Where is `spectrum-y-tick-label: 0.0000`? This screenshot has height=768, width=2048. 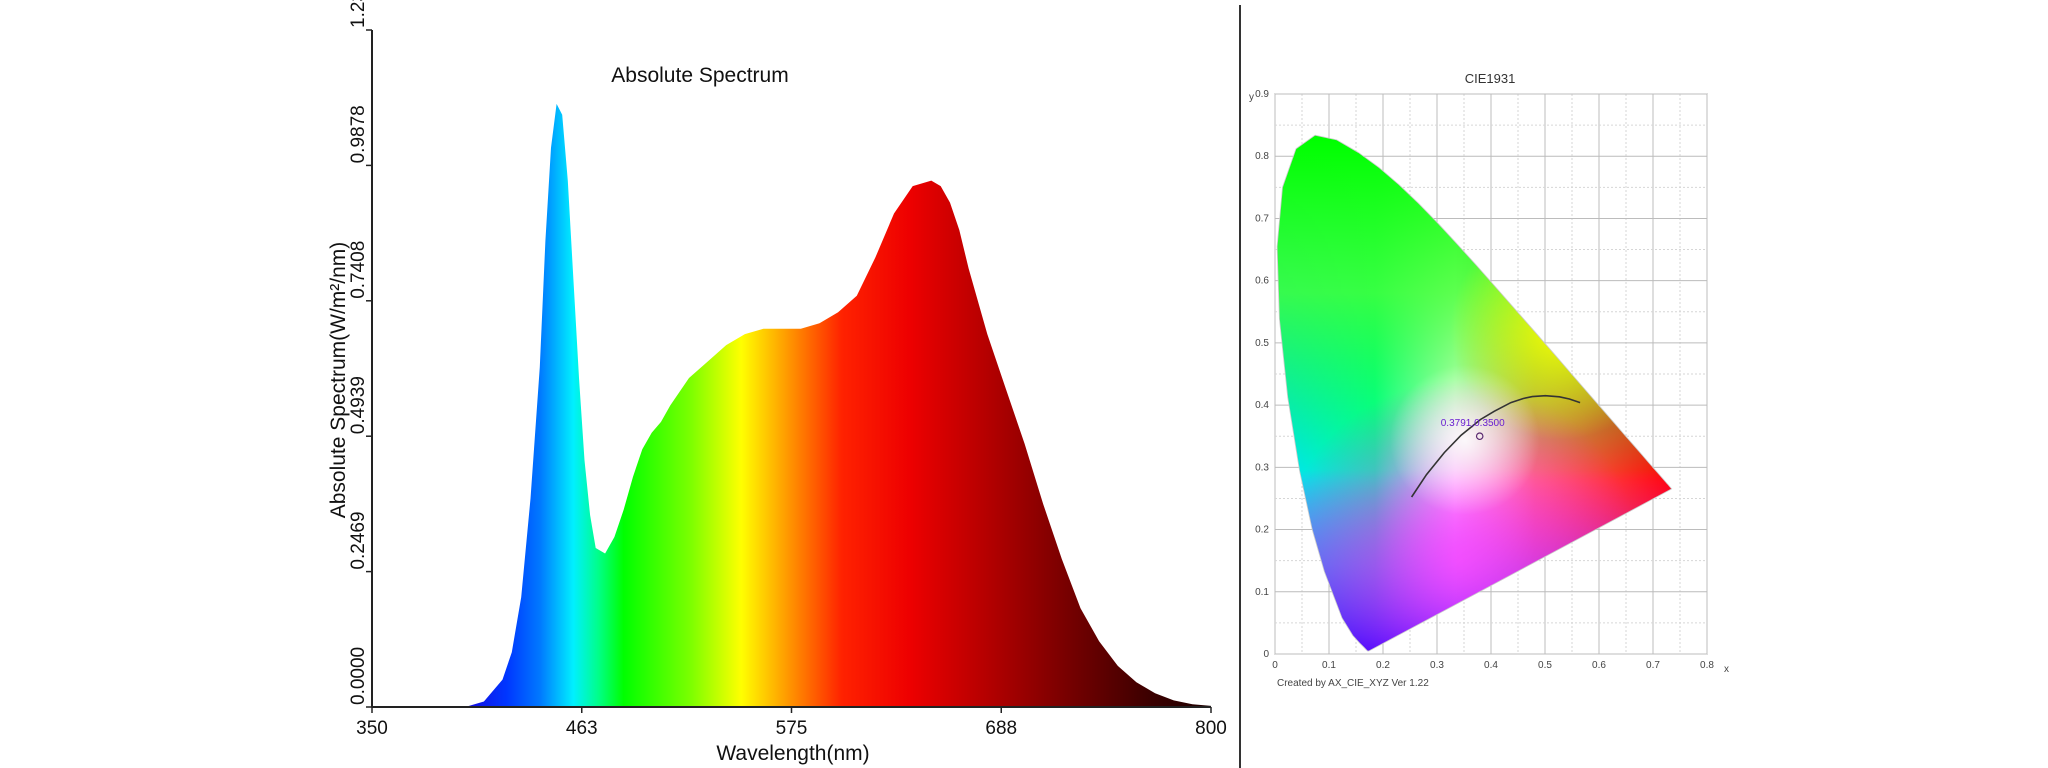
spectrum-y-tick-label: 0.0000 is located at coordinates (358, 676).